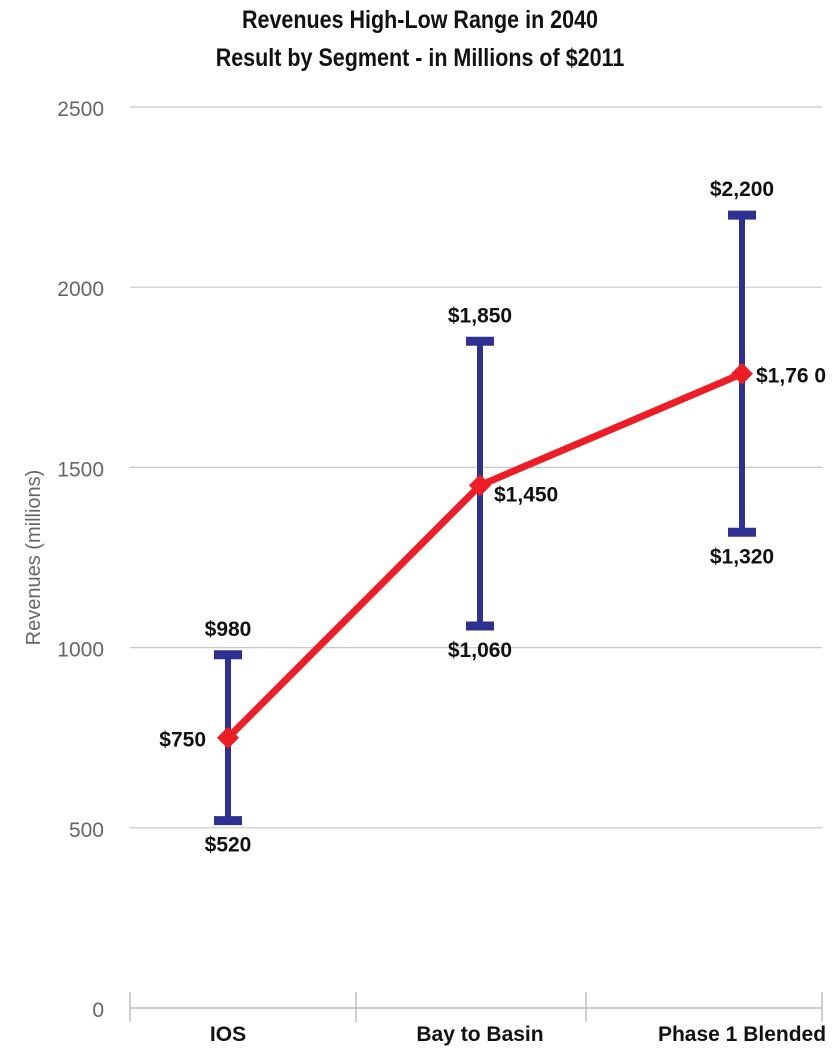 The height and width of the screenshot is (1048, 840). I want to click on series-value-label: $750, so click(182, 740).